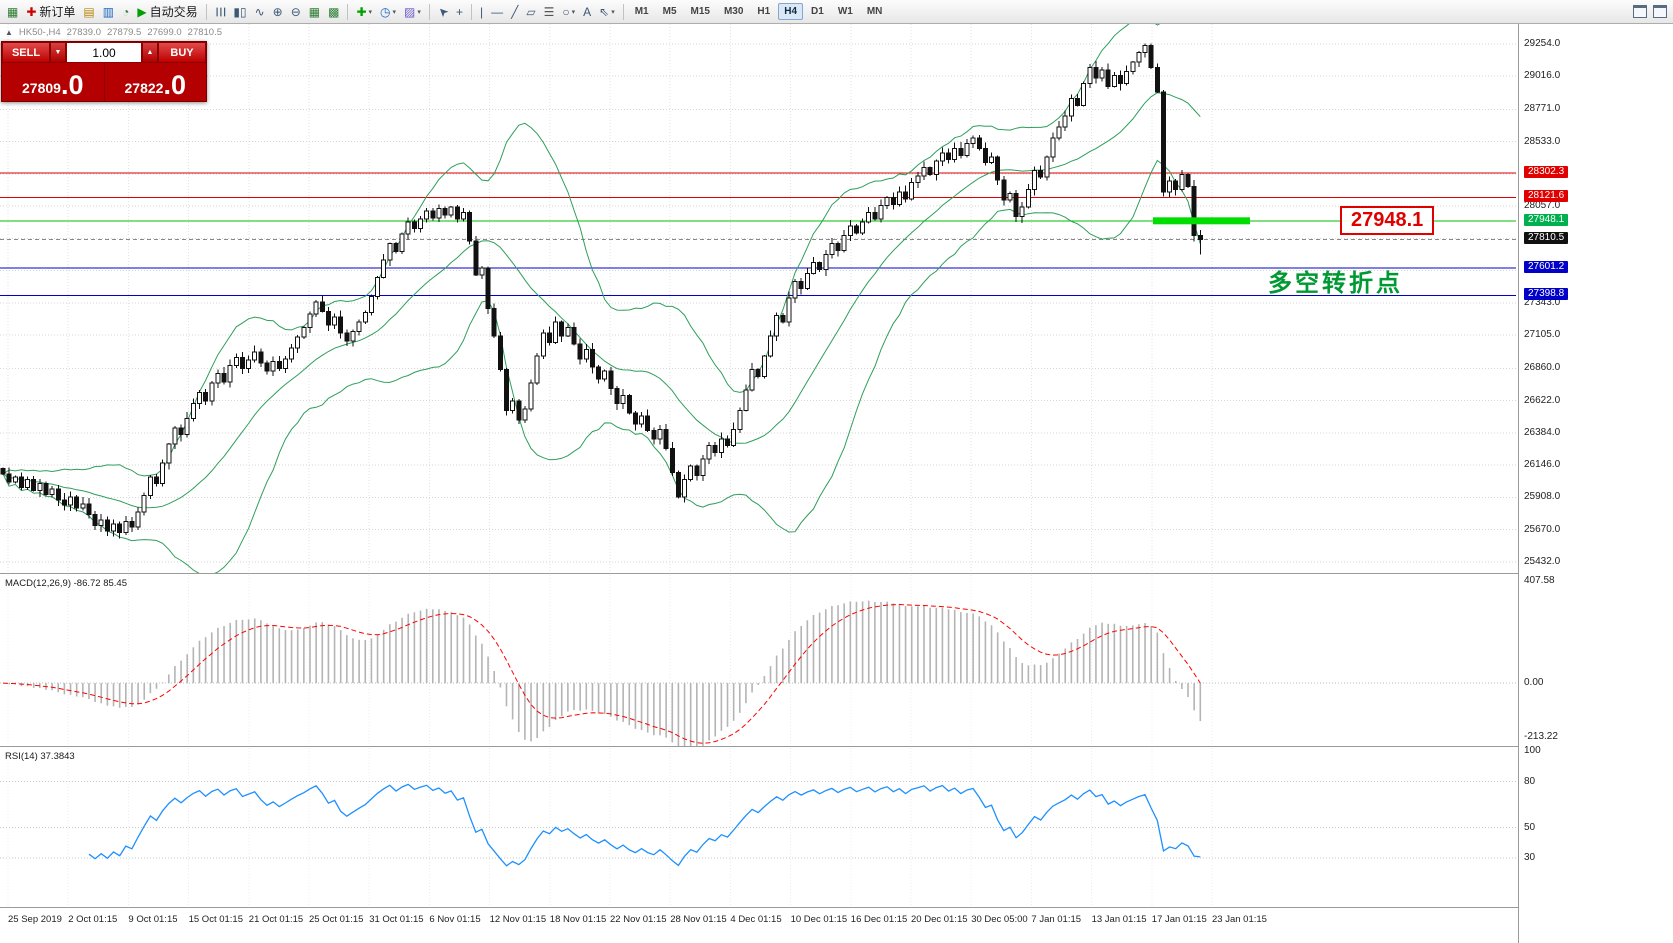  What do you see at coordinates (1201, 221) in the screenshot?
I see `turning-point-highlight` at bounding box center [1201, 221].